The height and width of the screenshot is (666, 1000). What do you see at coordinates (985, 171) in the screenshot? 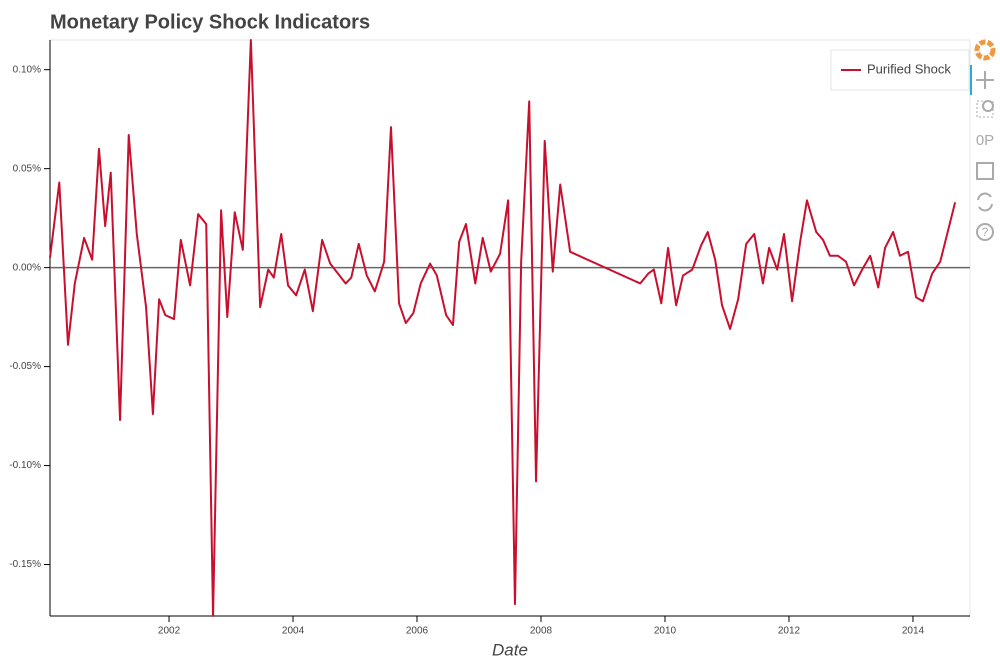
I see `save-tool` at bounding box center [985, 171].